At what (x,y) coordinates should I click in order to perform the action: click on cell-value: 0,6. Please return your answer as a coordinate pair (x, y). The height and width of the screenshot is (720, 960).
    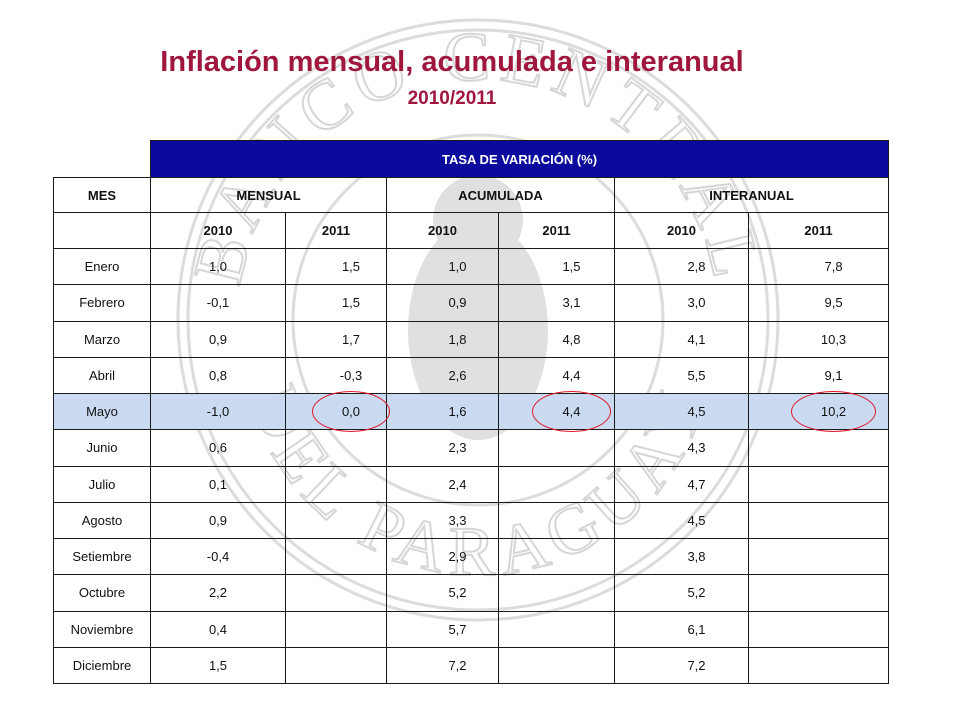
    Looking at the image, I should click on (218, 448).